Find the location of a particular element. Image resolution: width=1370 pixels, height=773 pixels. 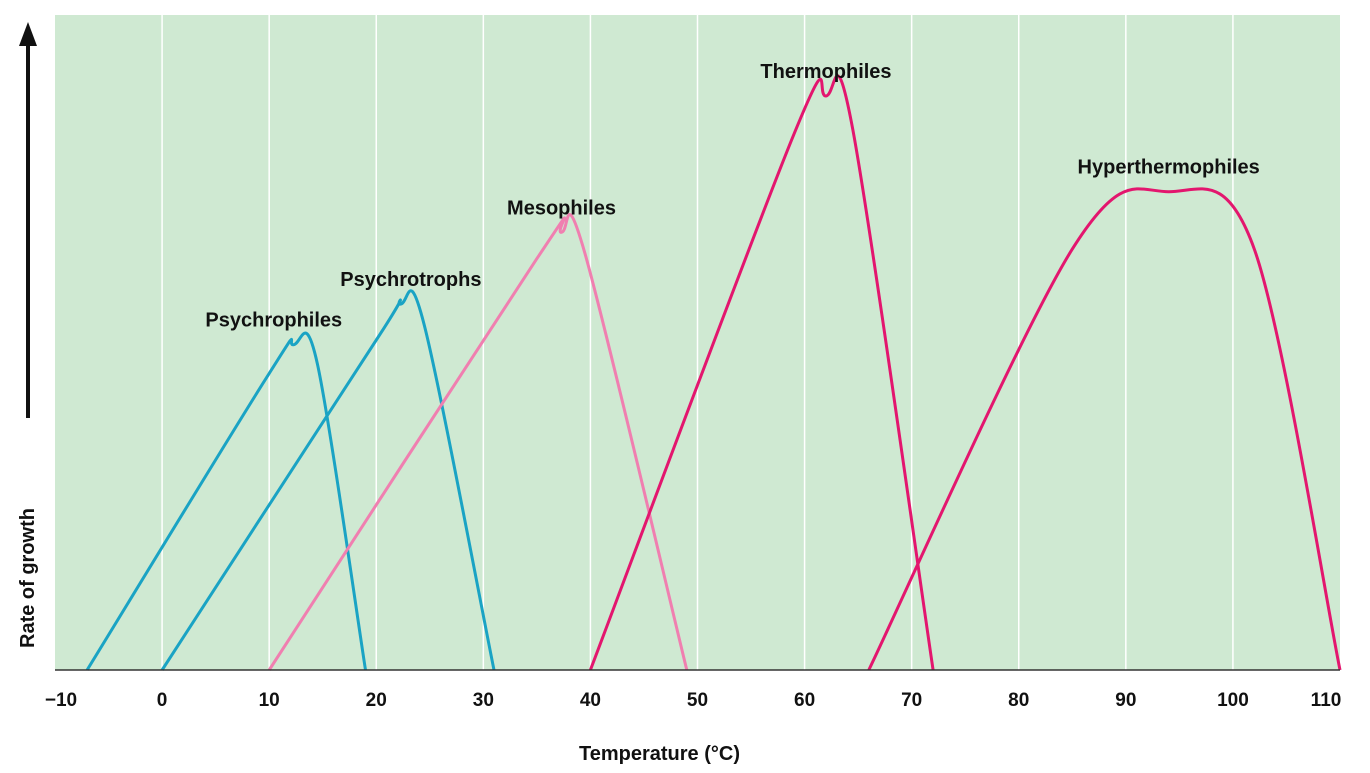

x-tick-labels: −10 0 10 20 30 40 50 60 70 80 90 100 110 is located at coordinates (693, 700).